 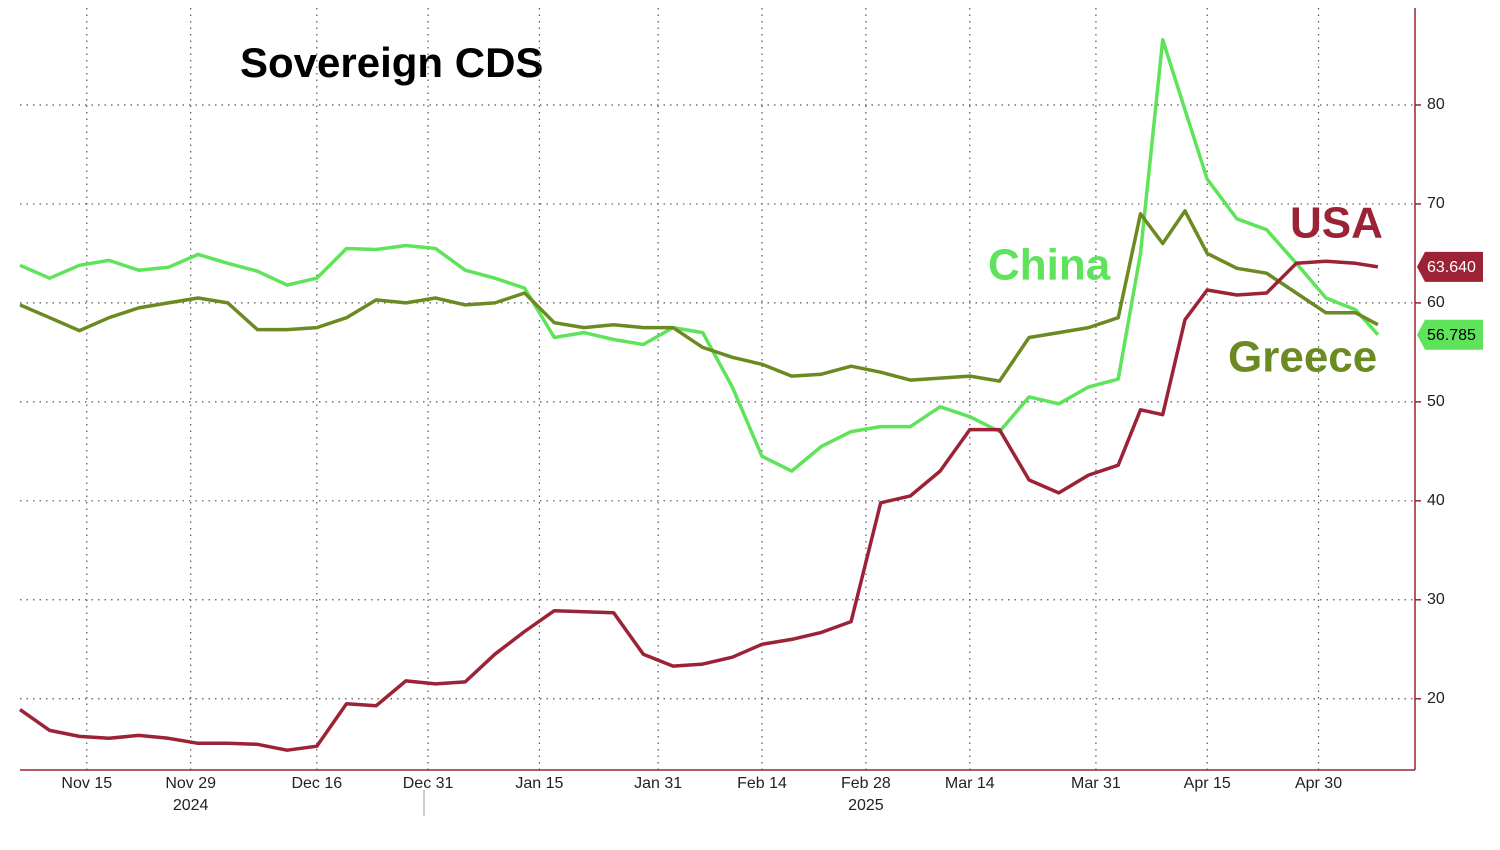 I want to click on x-tick-label: Dec 31, so click(x=428, y=783).